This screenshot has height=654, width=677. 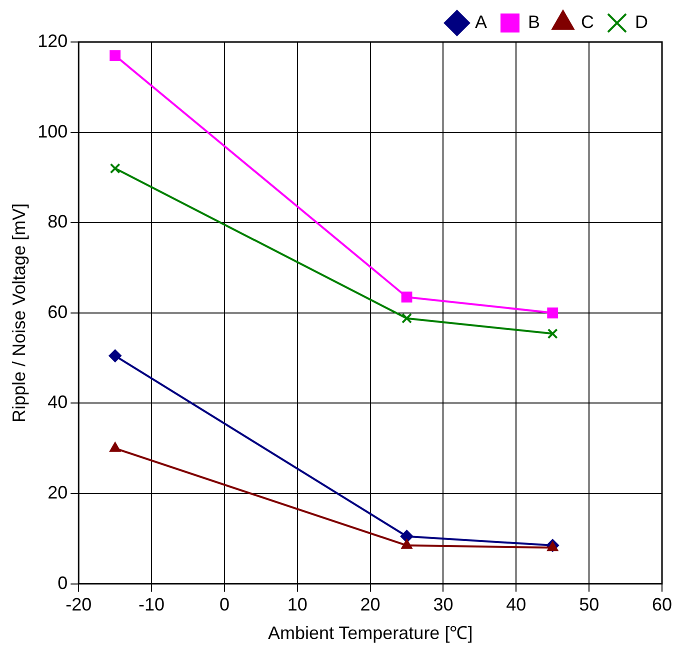 I want to click on x-tick-label: -20, so click(x=79, y=604).